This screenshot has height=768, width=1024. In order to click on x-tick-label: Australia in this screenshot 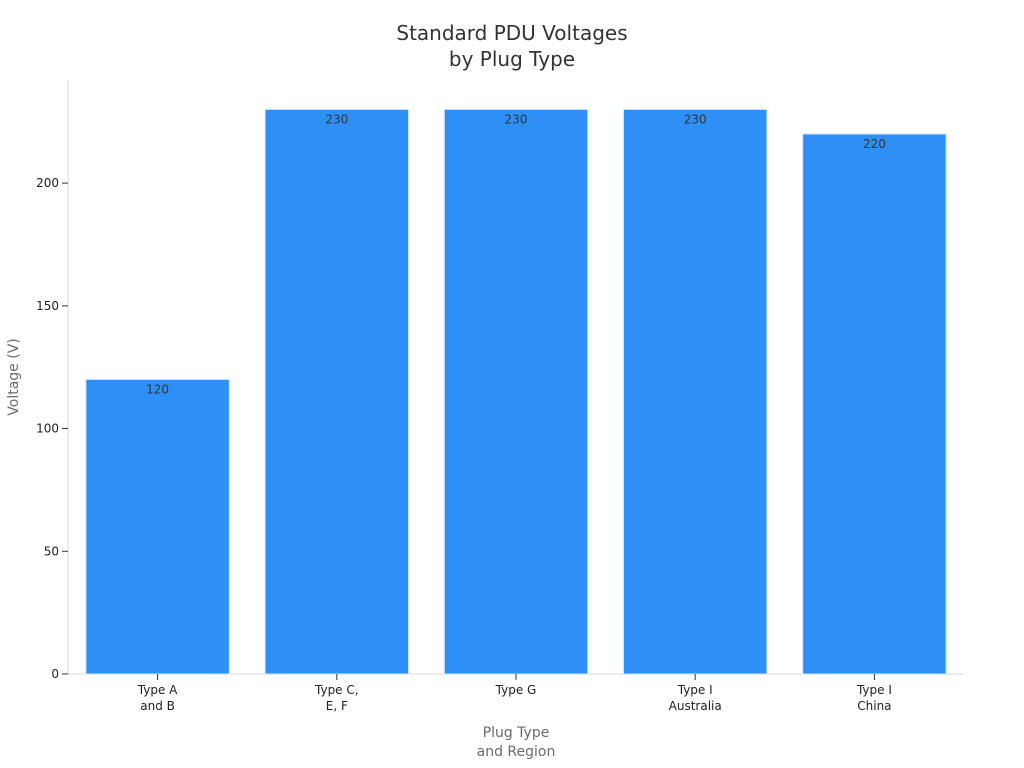, I will do `click(695, 706)`.